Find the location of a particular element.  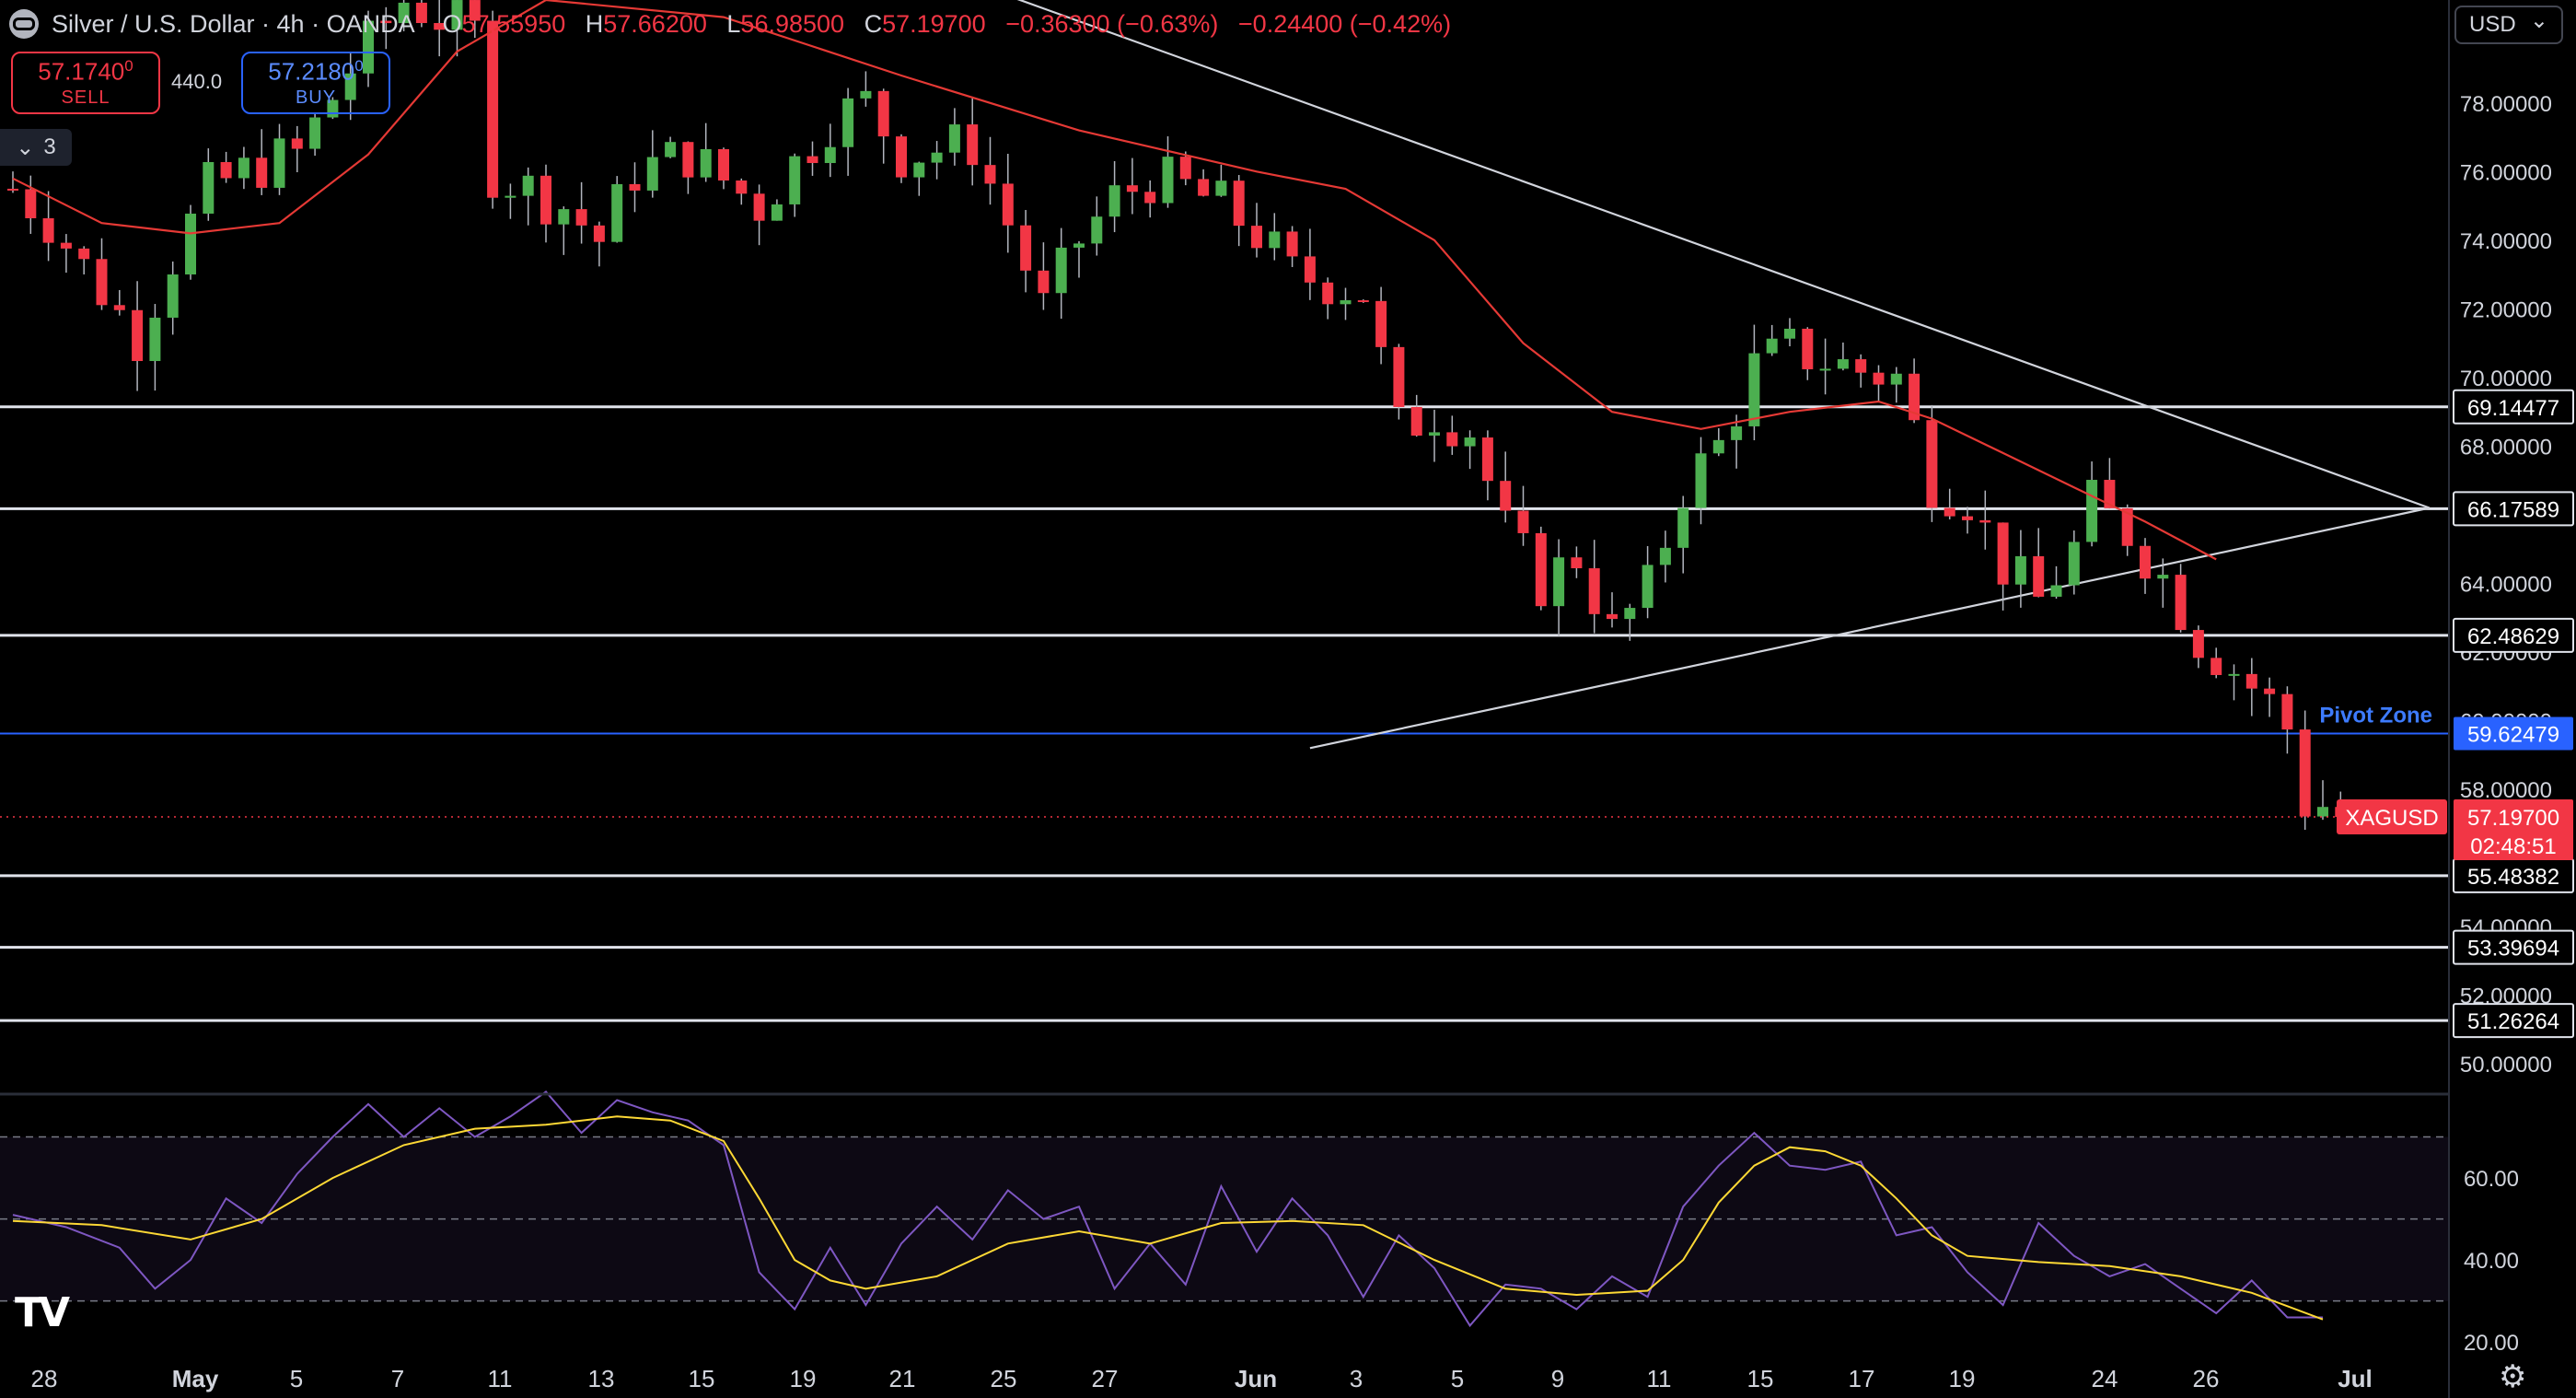

gear-icon: ⚙ is located at coordinates (2513, 1376).